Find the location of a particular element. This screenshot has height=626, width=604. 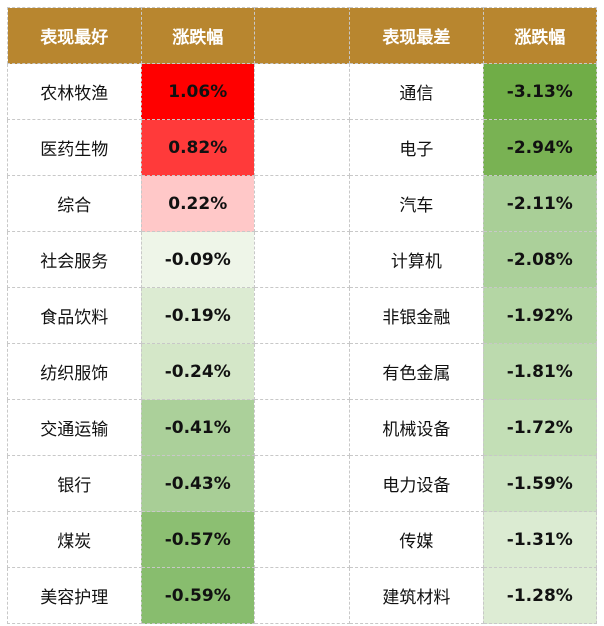

best-sector-name: 农林牧渔 is located at coordinates (74, 91).